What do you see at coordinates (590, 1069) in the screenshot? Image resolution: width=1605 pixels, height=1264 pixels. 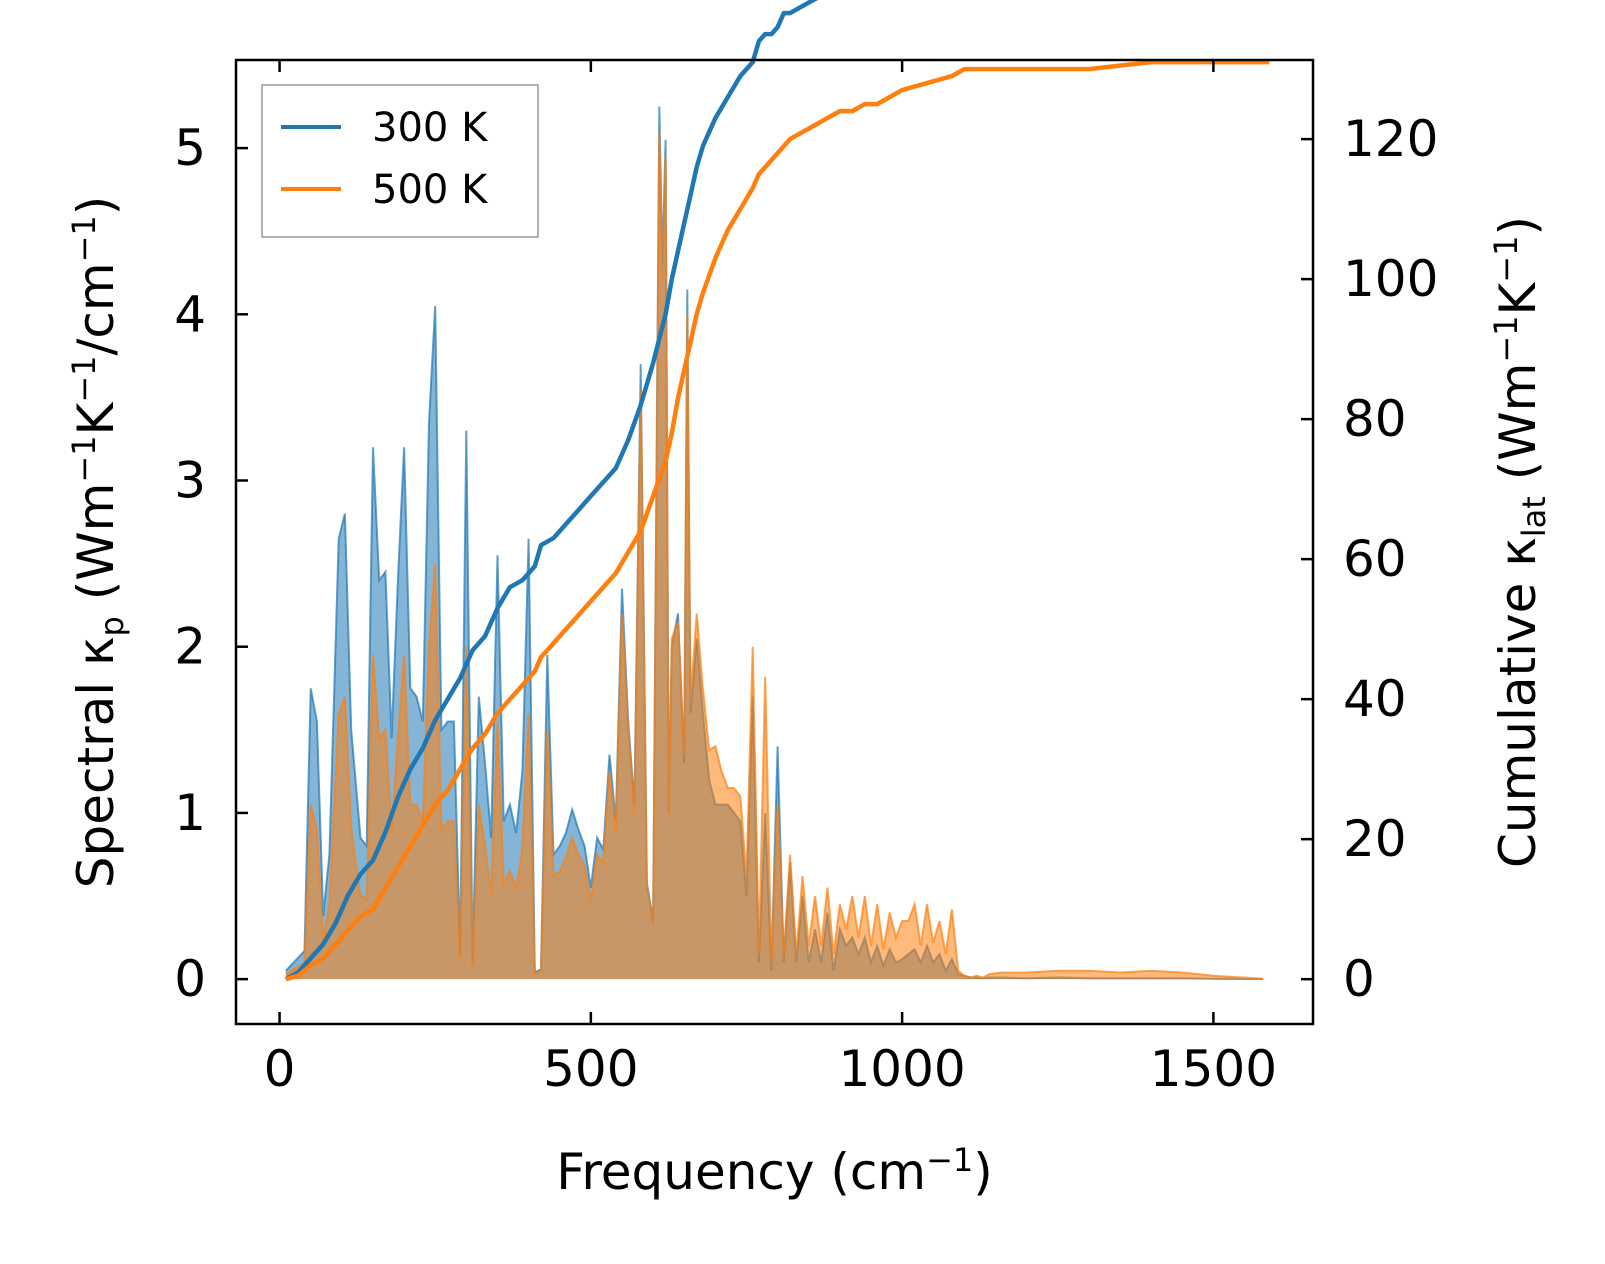 I see `x-tick-label: 500` at bounding box center [590, 1069].